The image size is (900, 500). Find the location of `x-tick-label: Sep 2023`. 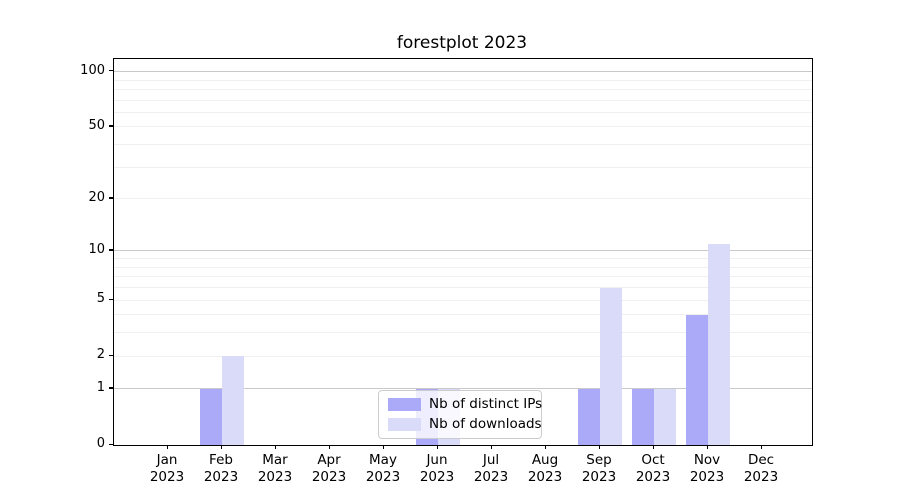

x-tick-label: Sep 2023 is located at coordinates (599, 469).